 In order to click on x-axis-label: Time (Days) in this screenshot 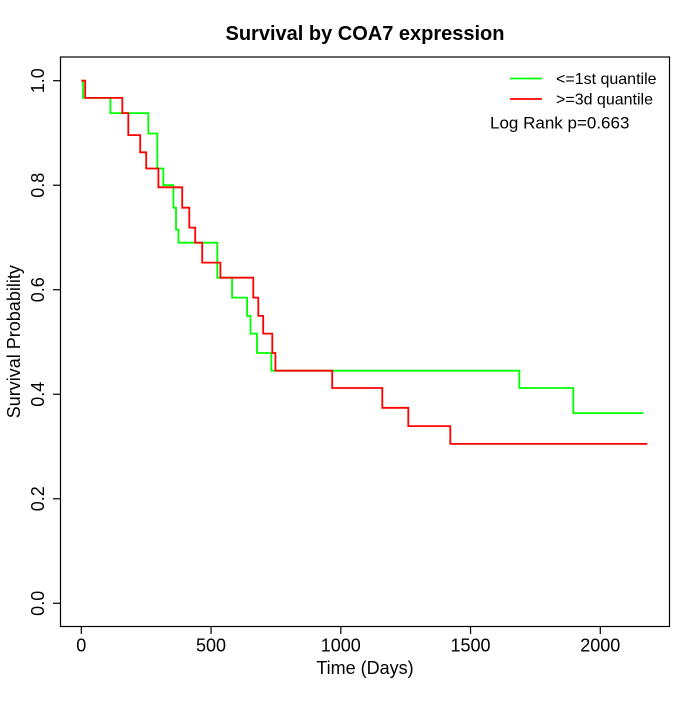, I will do `click(364, 668)`.